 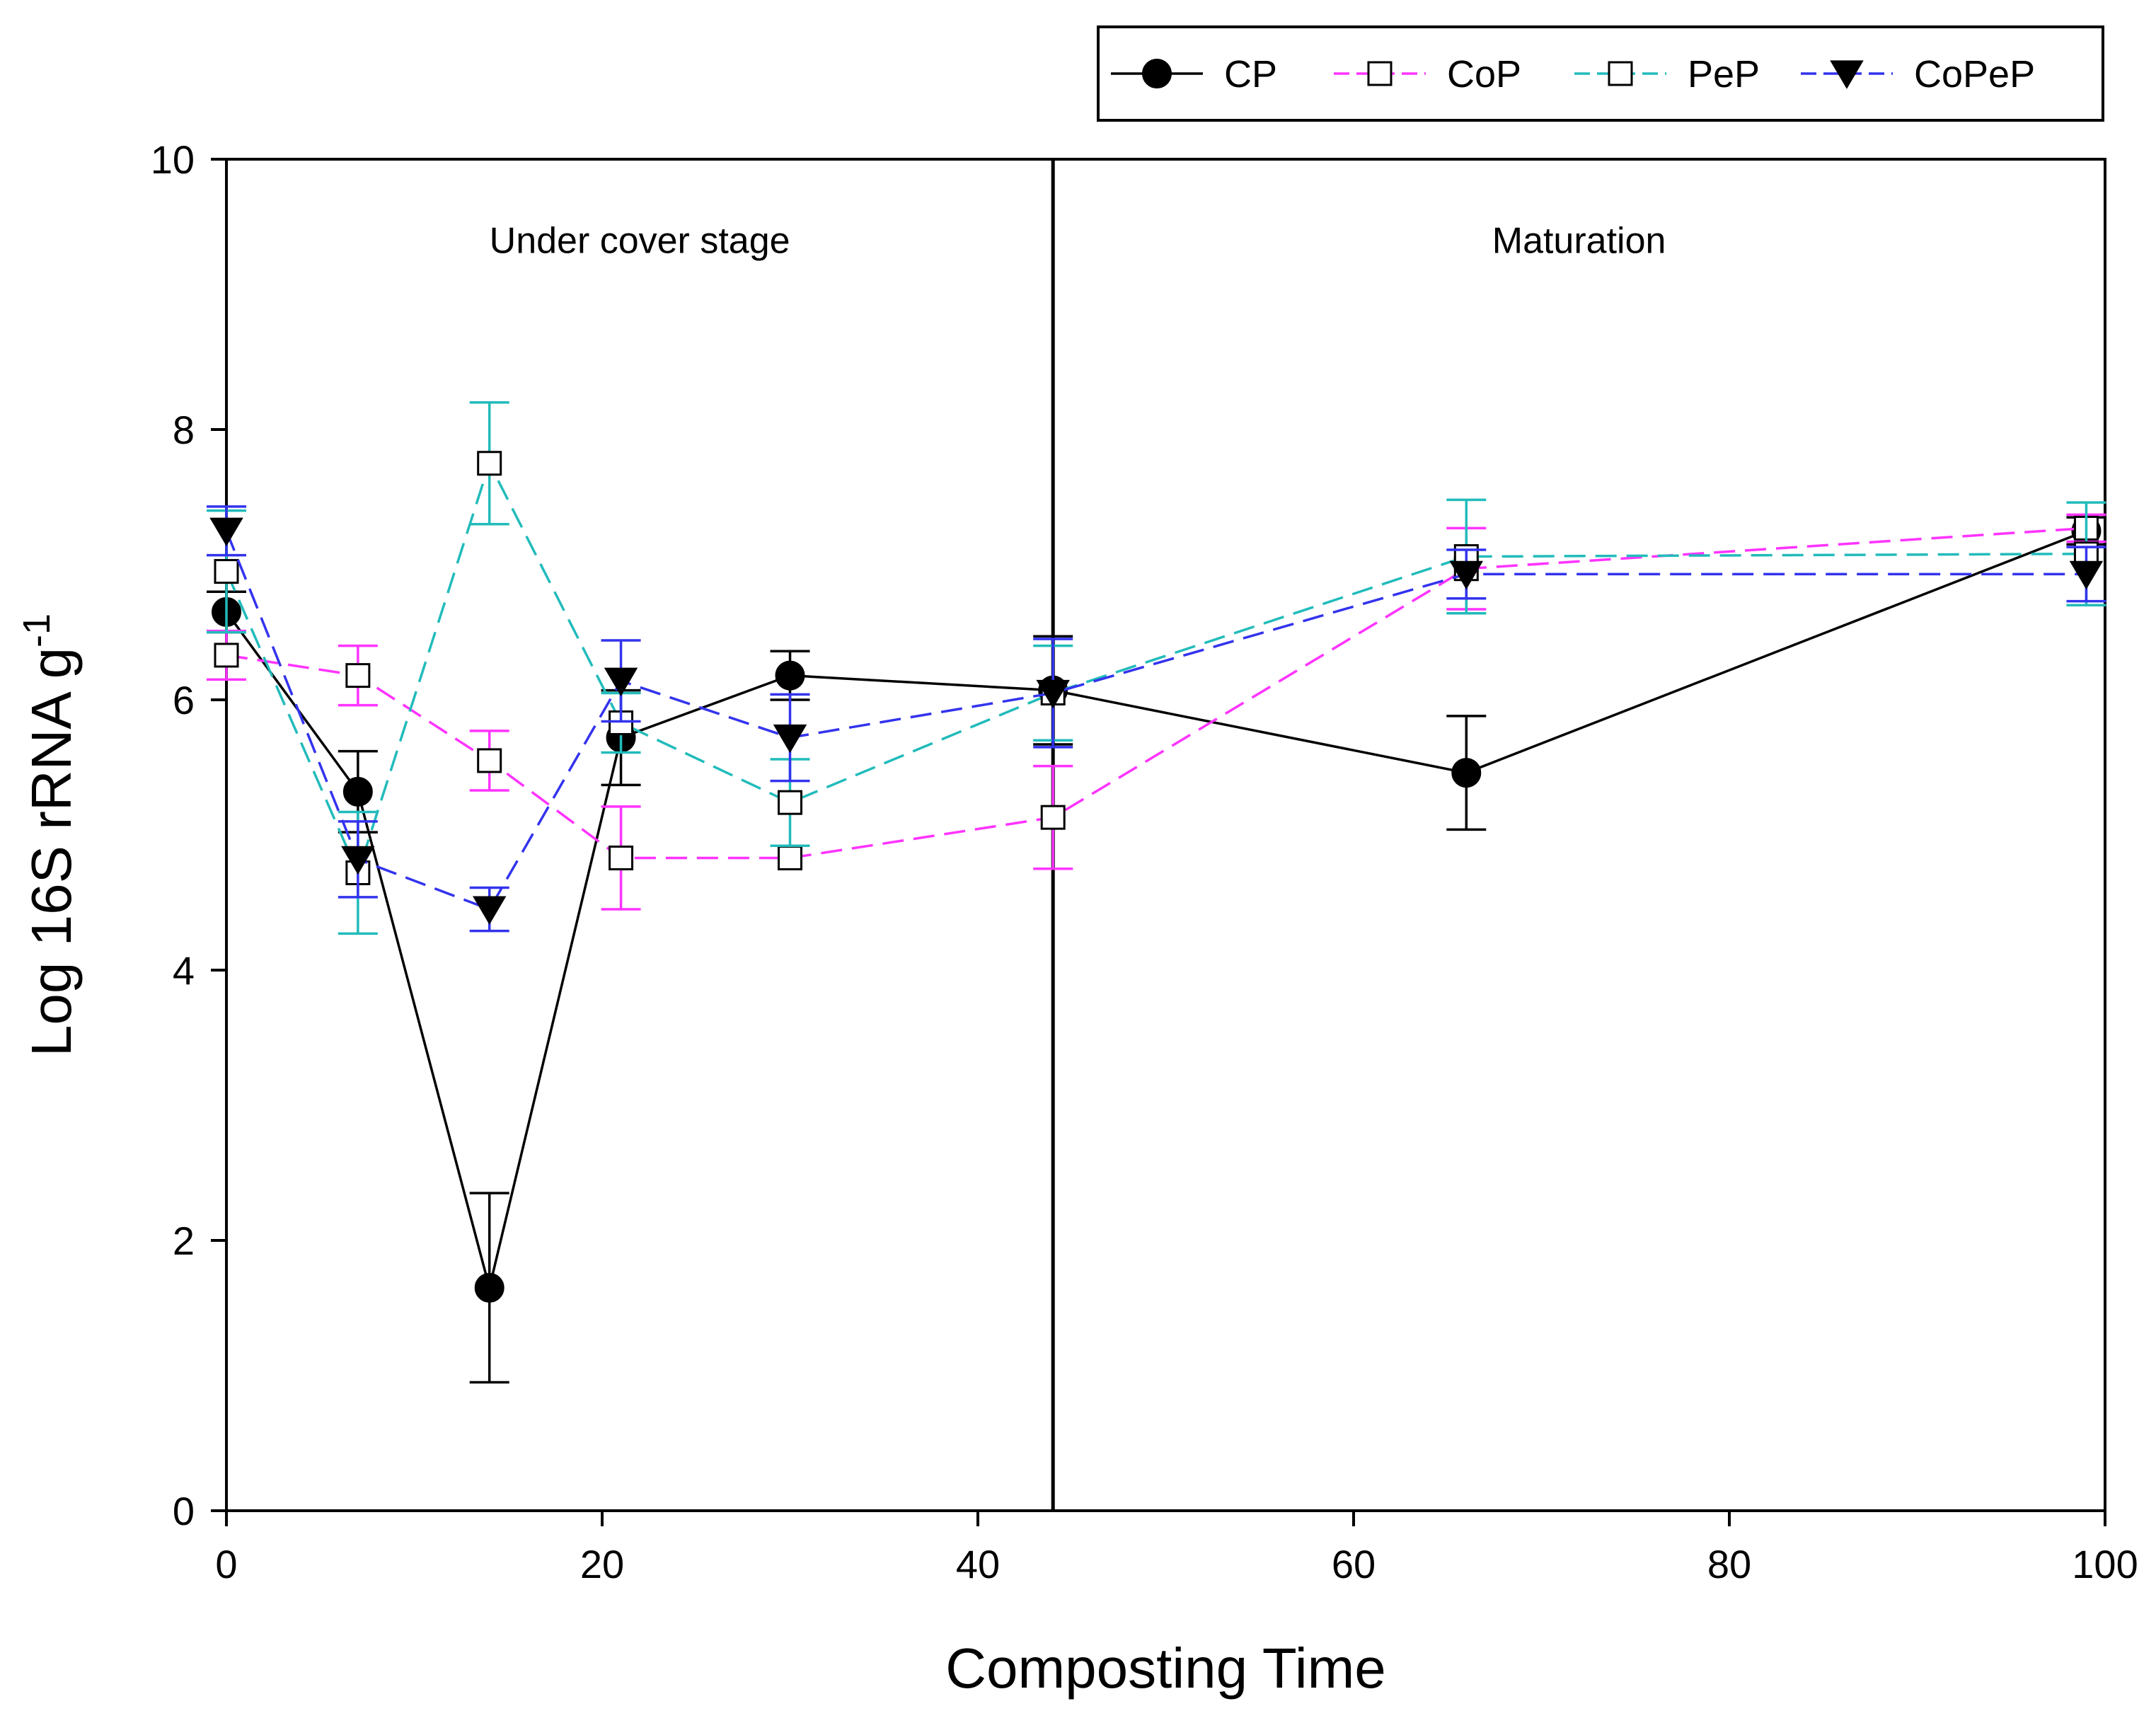 I want to click on annotation-under-cover-stage: Under cover stage, so click(x=640, y=241).